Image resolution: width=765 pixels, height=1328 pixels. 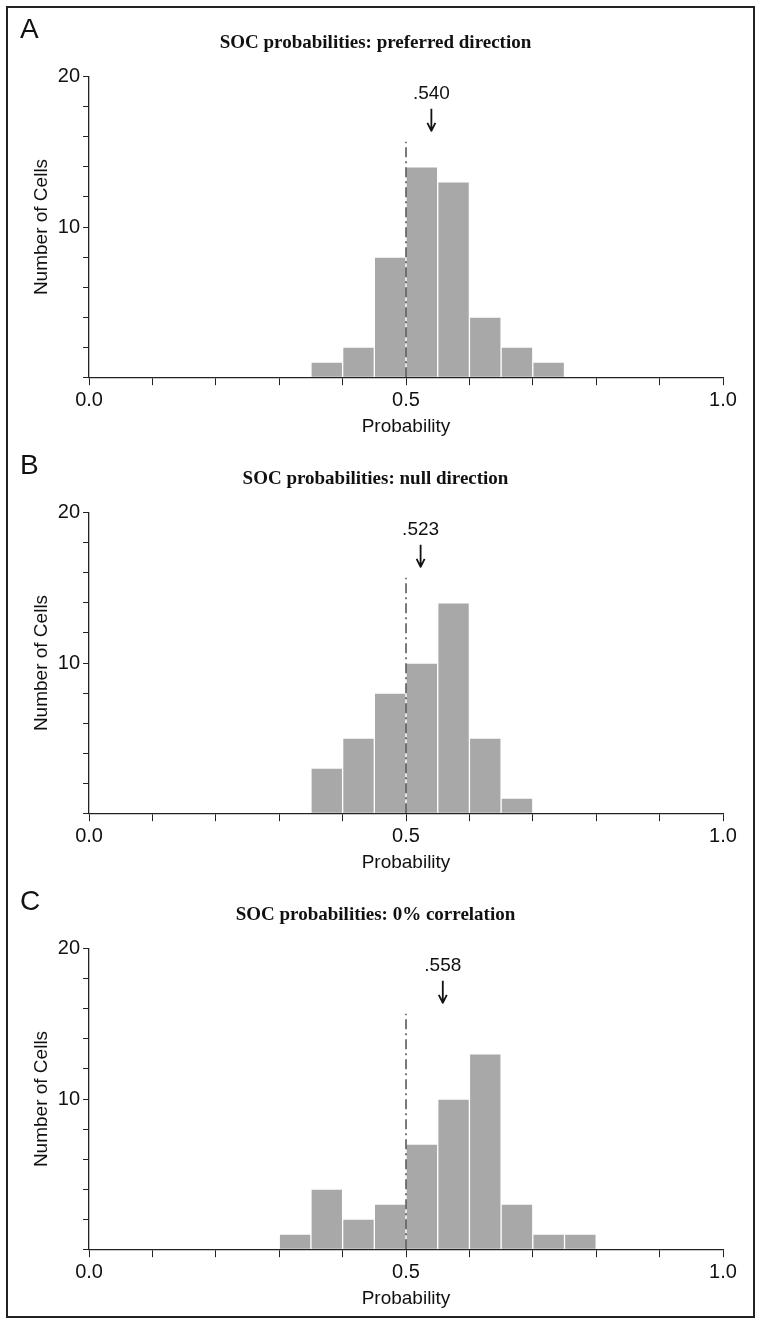 I want to click on ref-line-label: .540, so click(x=431, y=92).